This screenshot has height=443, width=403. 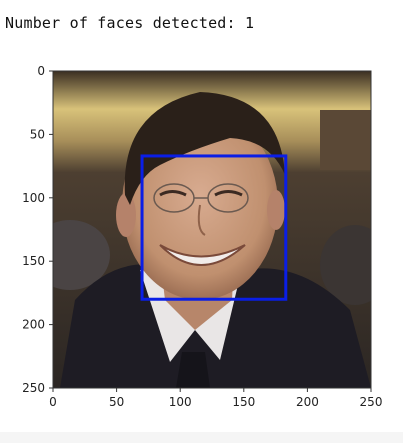 I want to click on y-tick-label: 200, so click(x=33, y=325).